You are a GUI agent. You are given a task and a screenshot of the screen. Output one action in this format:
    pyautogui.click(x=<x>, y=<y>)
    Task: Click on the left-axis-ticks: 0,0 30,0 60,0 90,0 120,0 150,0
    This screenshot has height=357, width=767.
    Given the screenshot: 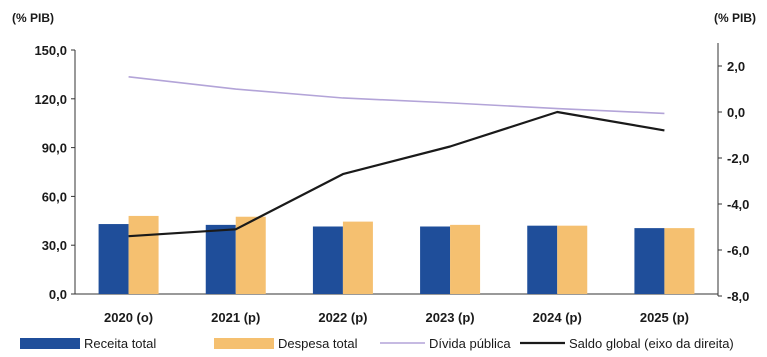 What is the action you would take?
    pyautogui.click(x=54, y=172)
    